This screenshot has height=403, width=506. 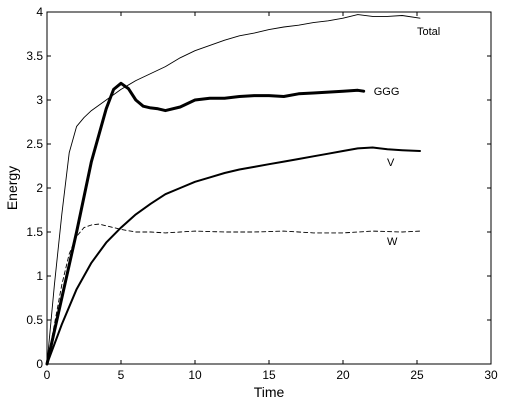 I want to click on x-tick-label: 0, so click(x=47, y=375).